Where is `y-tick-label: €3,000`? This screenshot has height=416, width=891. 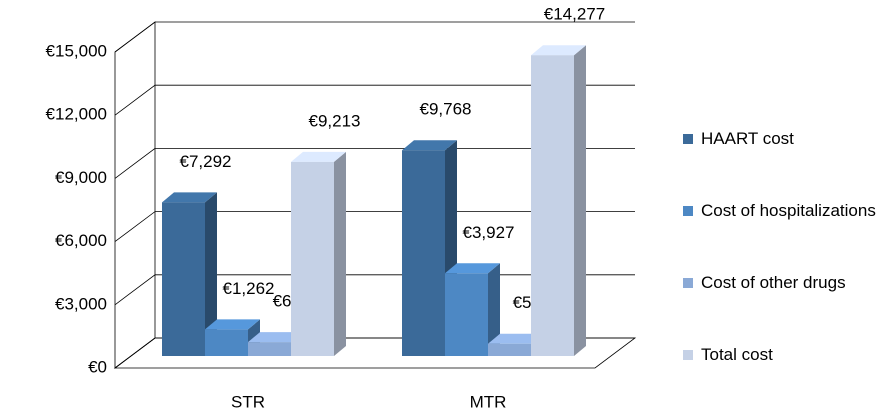
y-tick-label: €3,000 is located at coordinates (81, 303).